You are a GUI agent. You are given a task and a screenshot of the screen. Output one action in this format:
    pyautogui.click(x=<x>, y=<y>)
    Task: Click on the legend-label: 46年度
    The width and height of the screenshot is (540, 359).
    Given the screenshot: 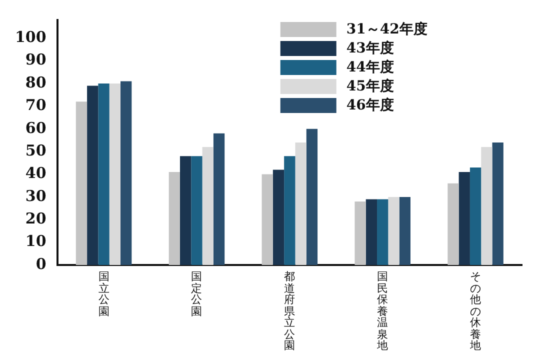 What is the action you would take?
    pyautogui.click(x=370, y=105)
    